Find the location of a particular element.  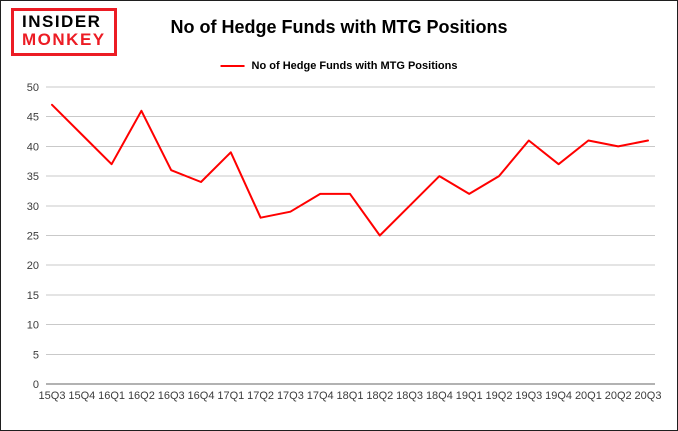

x-axis-tick-label: 18Q2 is located at coordinates (379, 396).